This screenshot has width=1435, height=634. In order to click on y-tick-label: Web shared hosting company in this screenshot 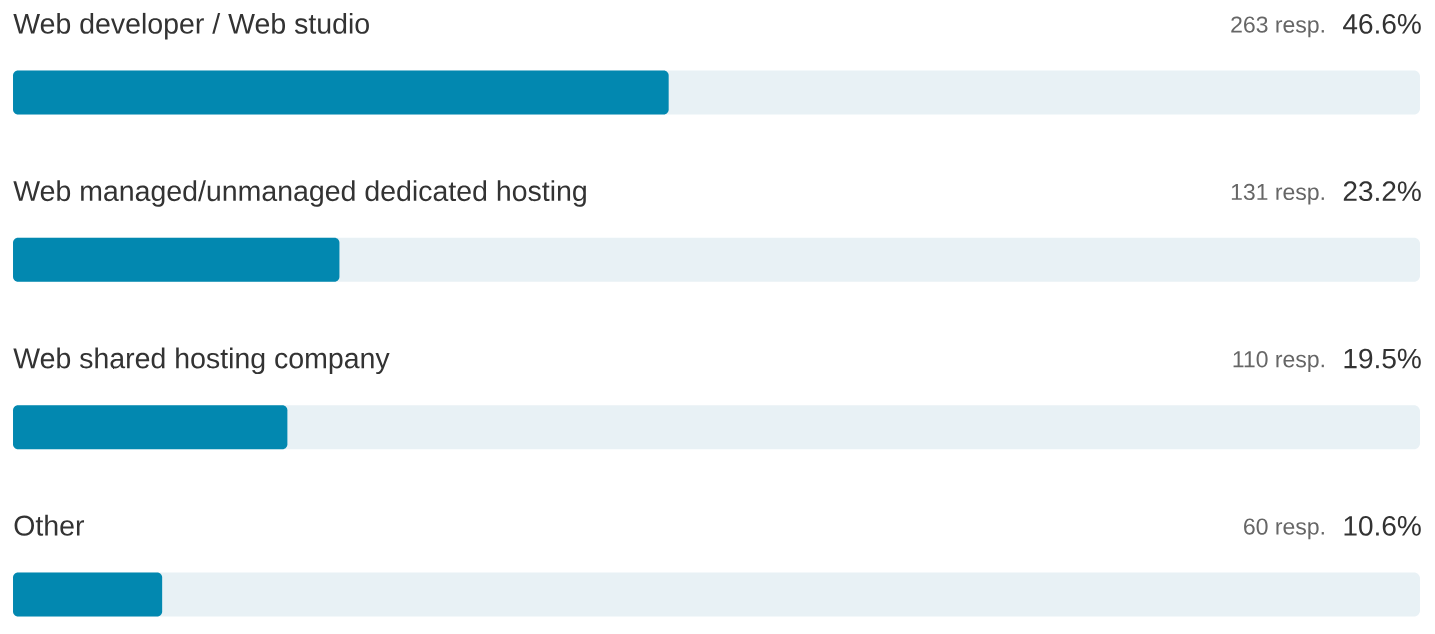, I will do `click(201, 361)`.